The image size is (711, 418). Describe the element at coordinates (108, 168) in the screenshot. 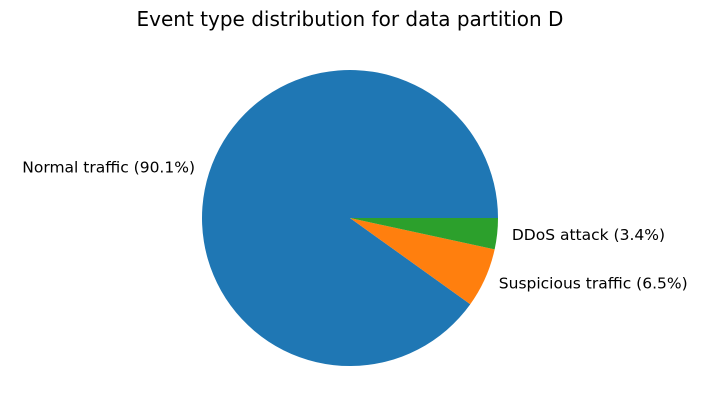

I see `pie-slice-label-1: Normal traffic (90.1%)` at that location.